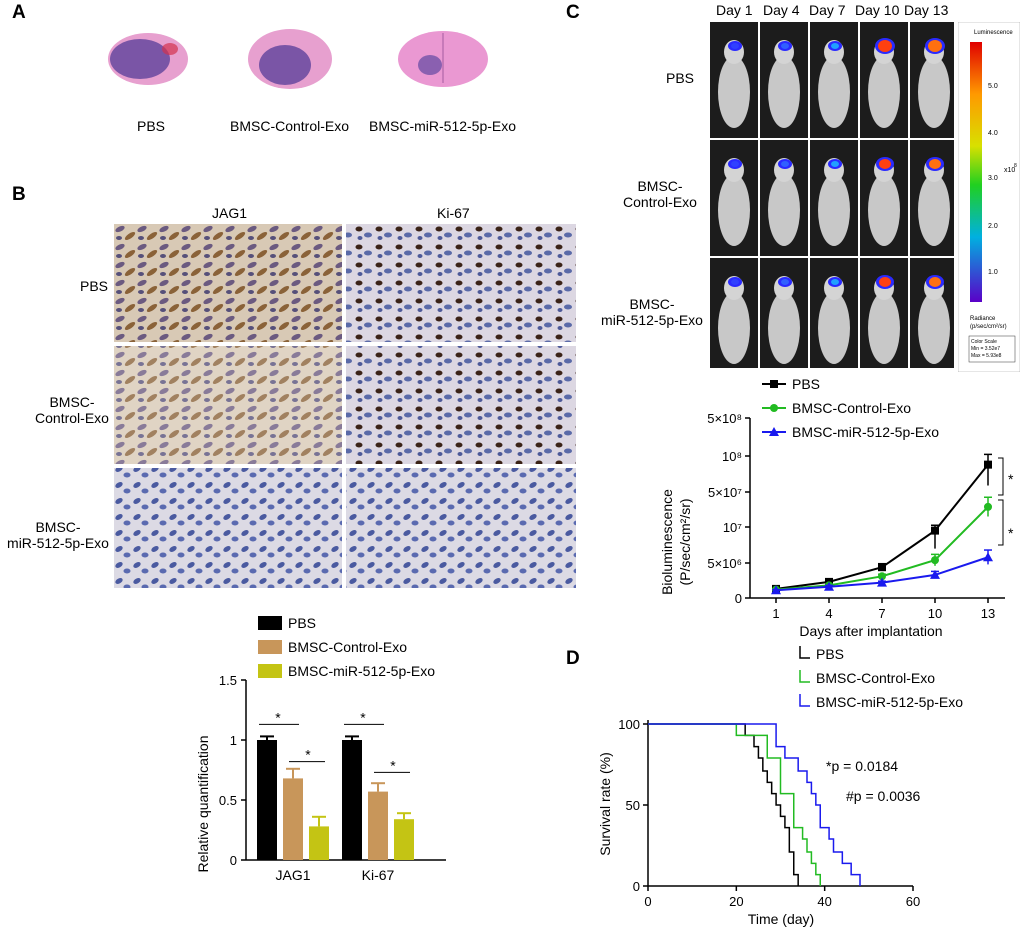 Image resolution: width=1020 pixels, height=934 pixels. Describe the element at coordinates (889, 702) in the screenshot. I see `surv-legend-label: BMSC-miR-512-5p-Exo` at that location.